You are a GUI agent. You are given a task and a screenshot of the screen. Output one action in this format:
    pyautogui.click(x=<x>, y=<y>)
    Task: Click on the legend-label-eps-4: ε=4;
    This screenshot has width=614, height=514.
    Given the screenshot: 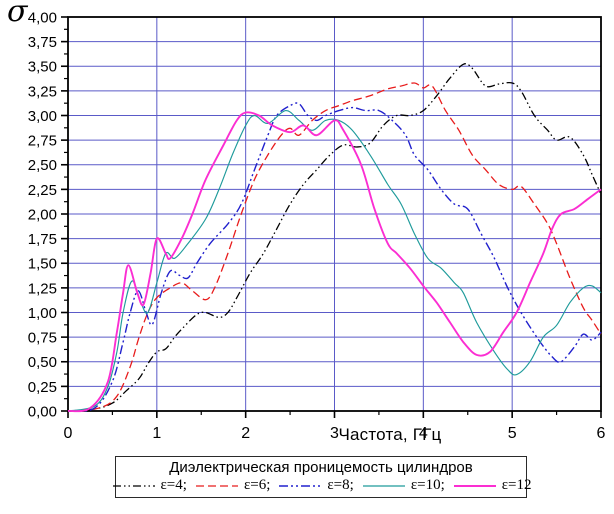 What is the action you would take?
    pyautogui.click(x=173, y=485)
    